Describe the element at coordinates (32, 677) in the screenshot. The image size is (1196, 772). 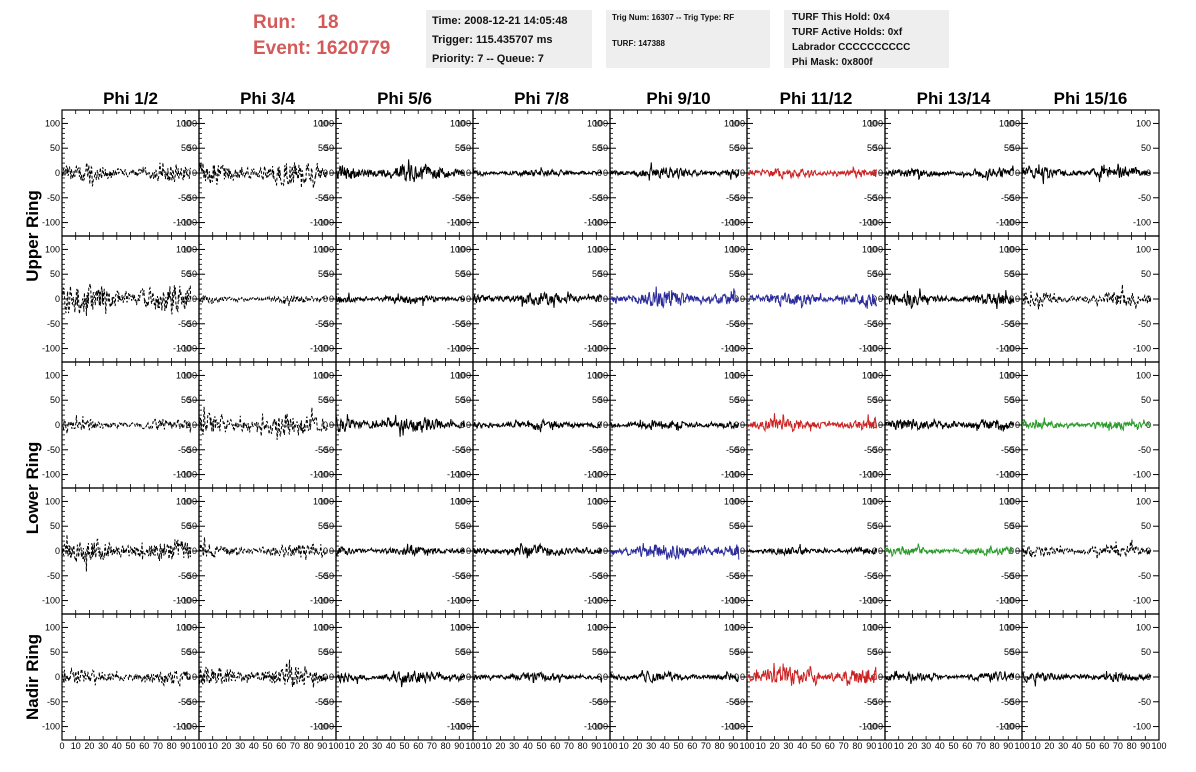
I see `ring-label: Nadir Ring` at that location.